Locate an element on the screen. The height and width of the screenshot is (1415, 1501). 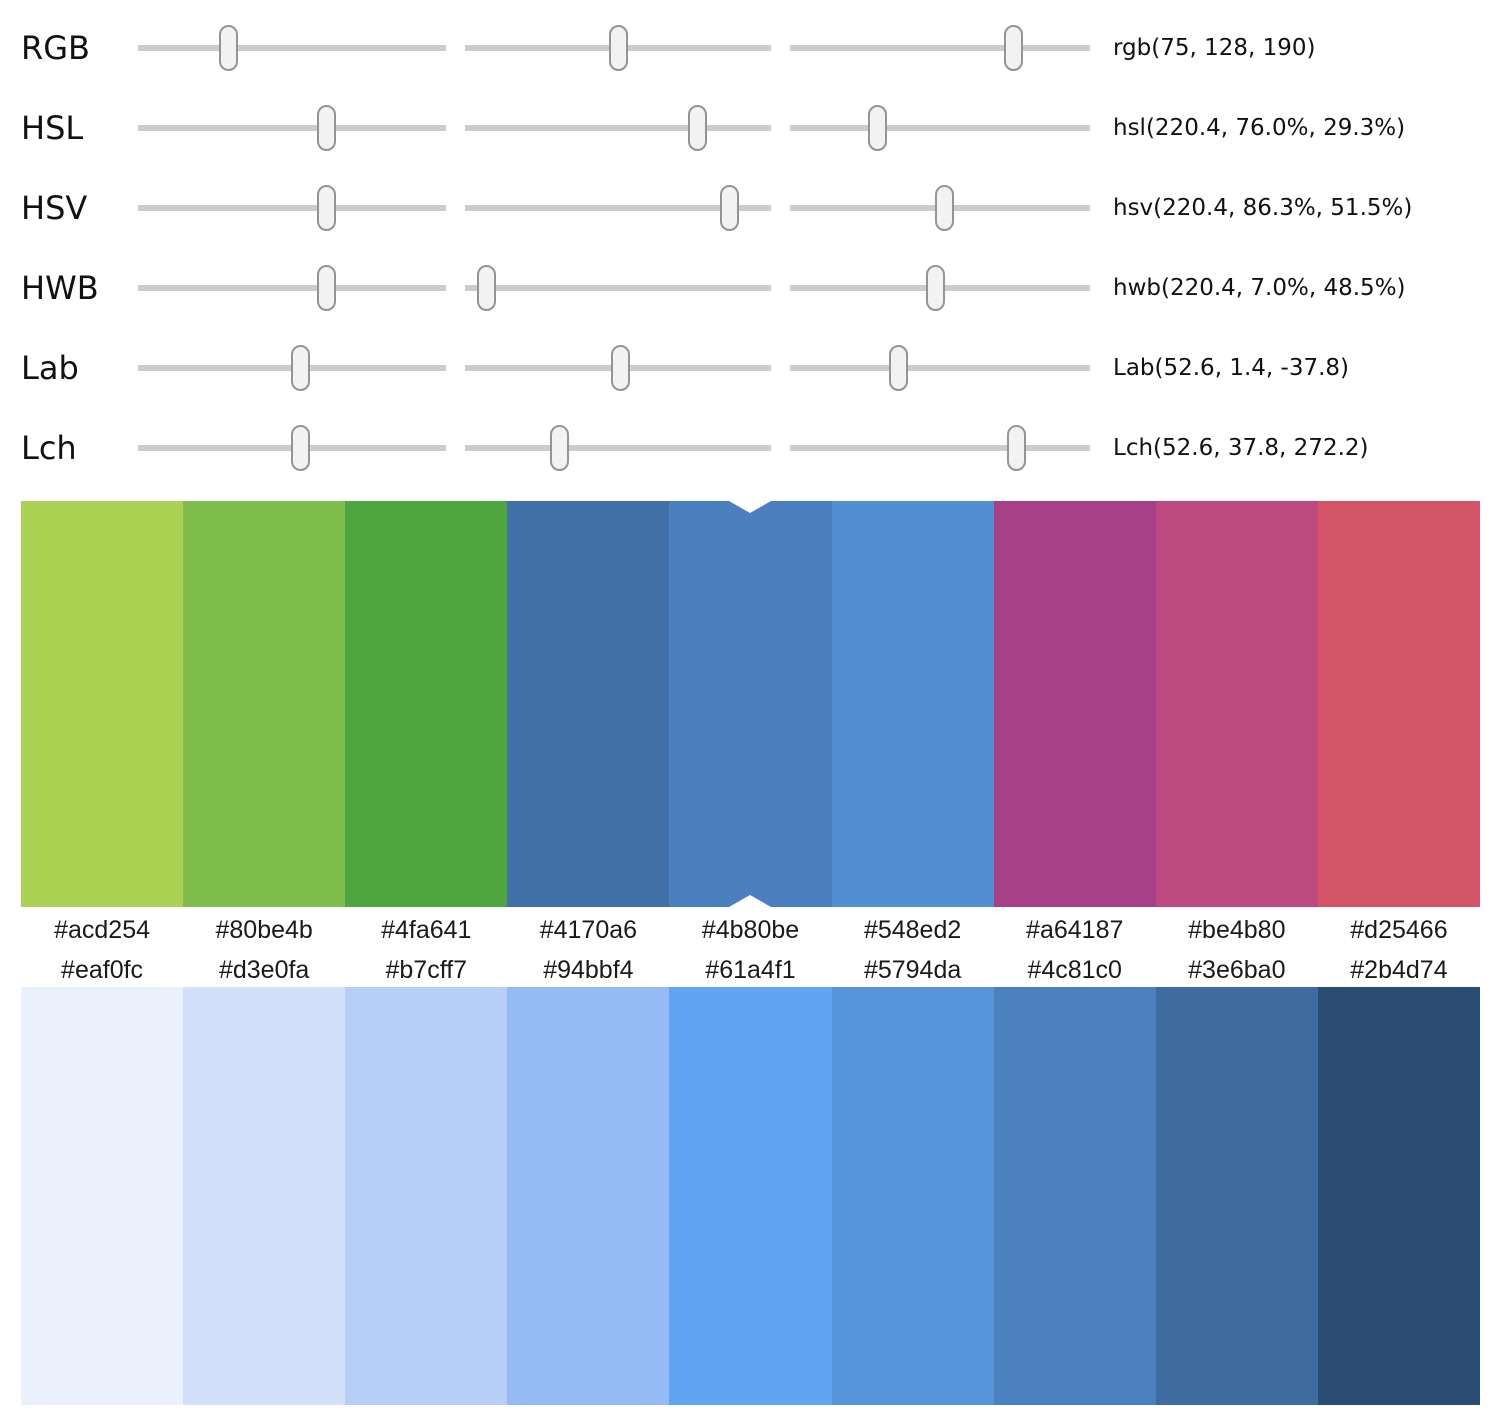
hsl-lightness-slider is located at coordinates (940, 128).